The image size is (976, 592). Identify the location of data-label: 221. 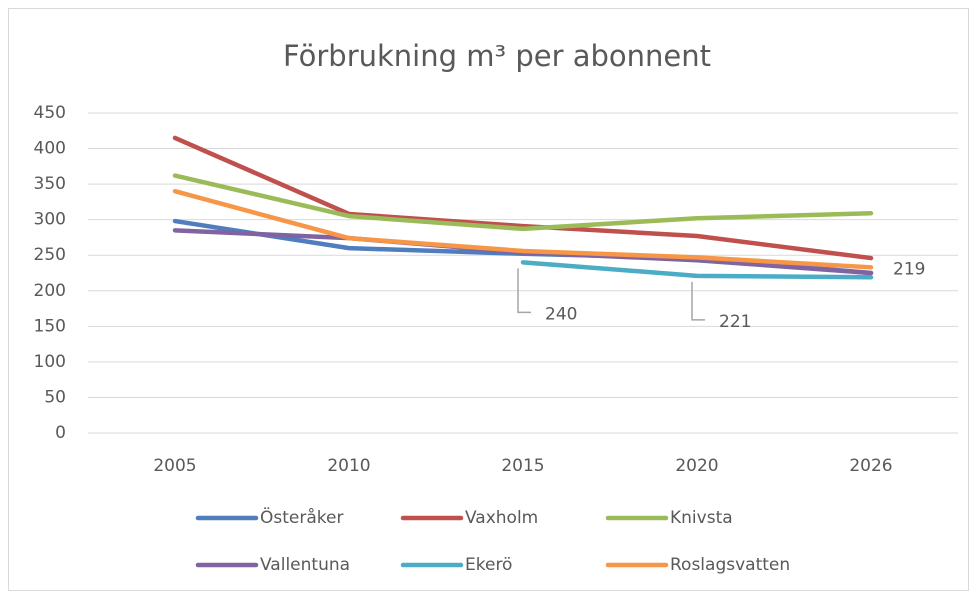
(735, 322).